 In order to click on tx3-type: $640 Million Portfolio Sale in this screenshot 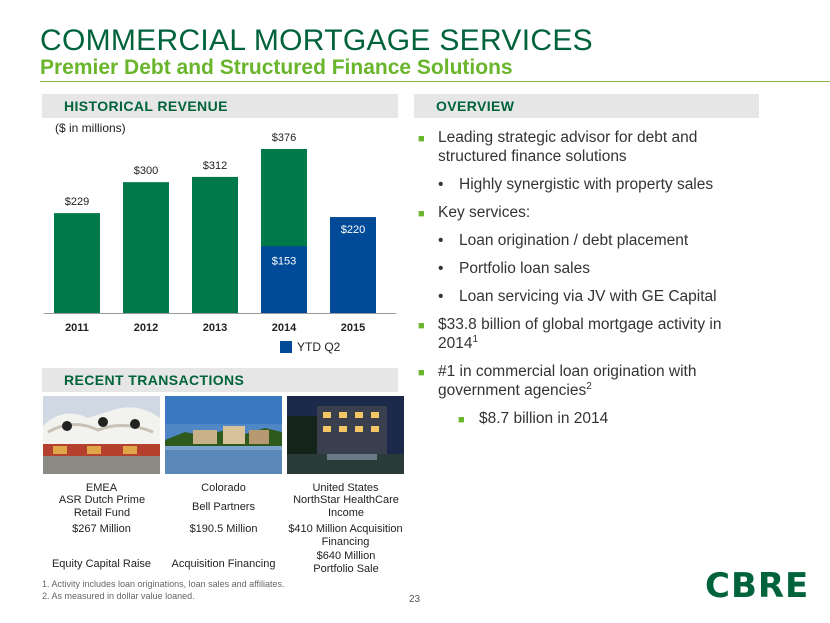, I will do `click(346, 562)`.